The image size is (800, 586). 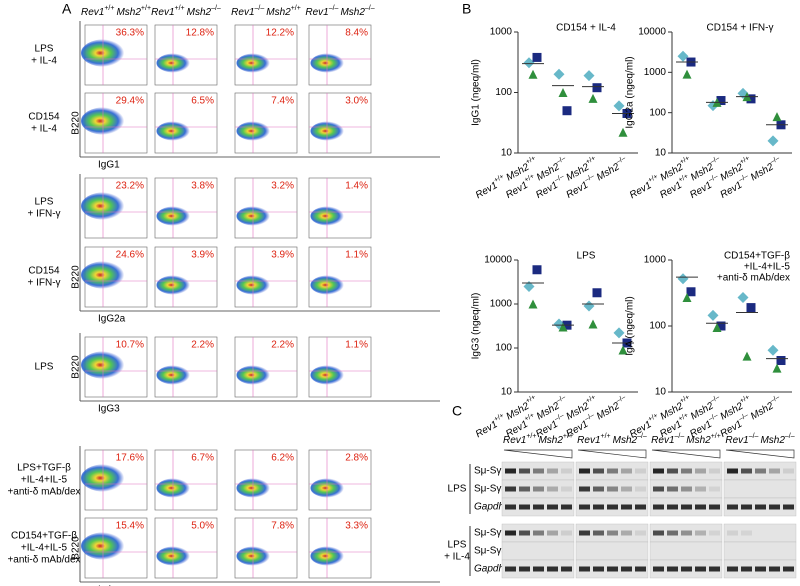 What do you see at coordinates (457, 411) in the screenshot?
I see `panel-label: C` at bounding box center [457, 411].